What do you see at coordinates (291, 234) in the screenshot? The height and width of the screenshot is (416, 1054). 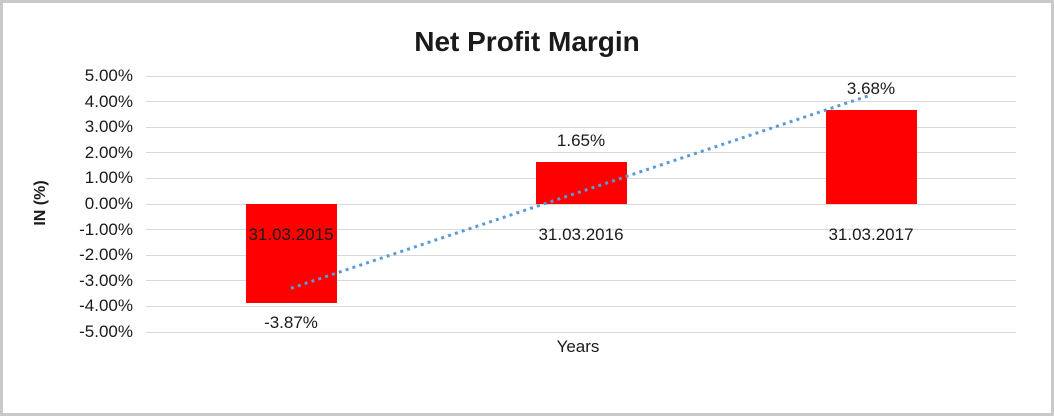 I see `category-label: 31.03.2015` at bounding box center [291, 234].